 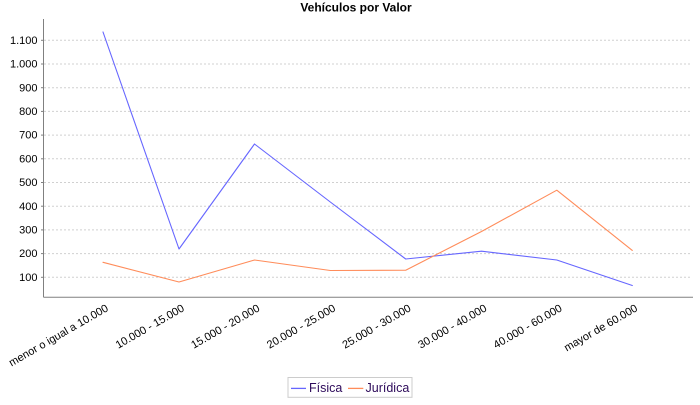 What do you see at coordinates (325, 388) in the screenshot?
I see `svg-text: Física` at bounding box center [325, 388].